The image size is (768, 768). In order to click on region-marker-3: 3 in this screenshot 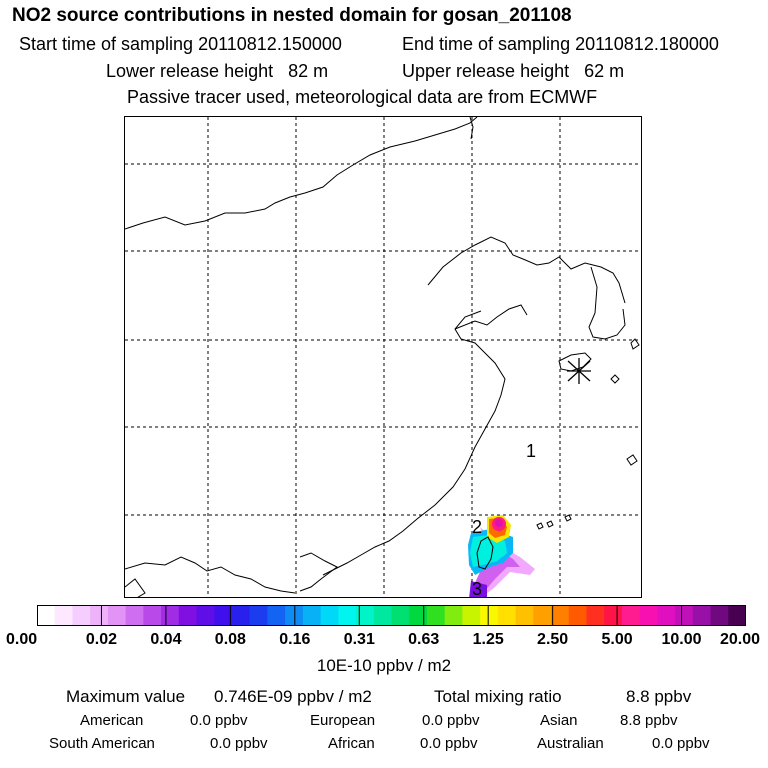, I will do `click(477, 588)`.